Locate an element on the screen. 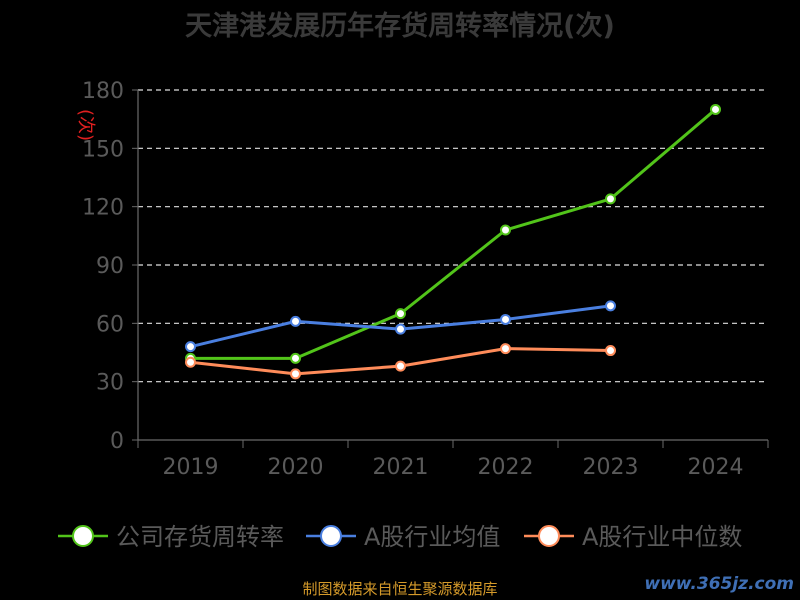 The height and width of the screenshot is (600, 800). x-tick-label: 2023 is located at coordinates (611, 467).